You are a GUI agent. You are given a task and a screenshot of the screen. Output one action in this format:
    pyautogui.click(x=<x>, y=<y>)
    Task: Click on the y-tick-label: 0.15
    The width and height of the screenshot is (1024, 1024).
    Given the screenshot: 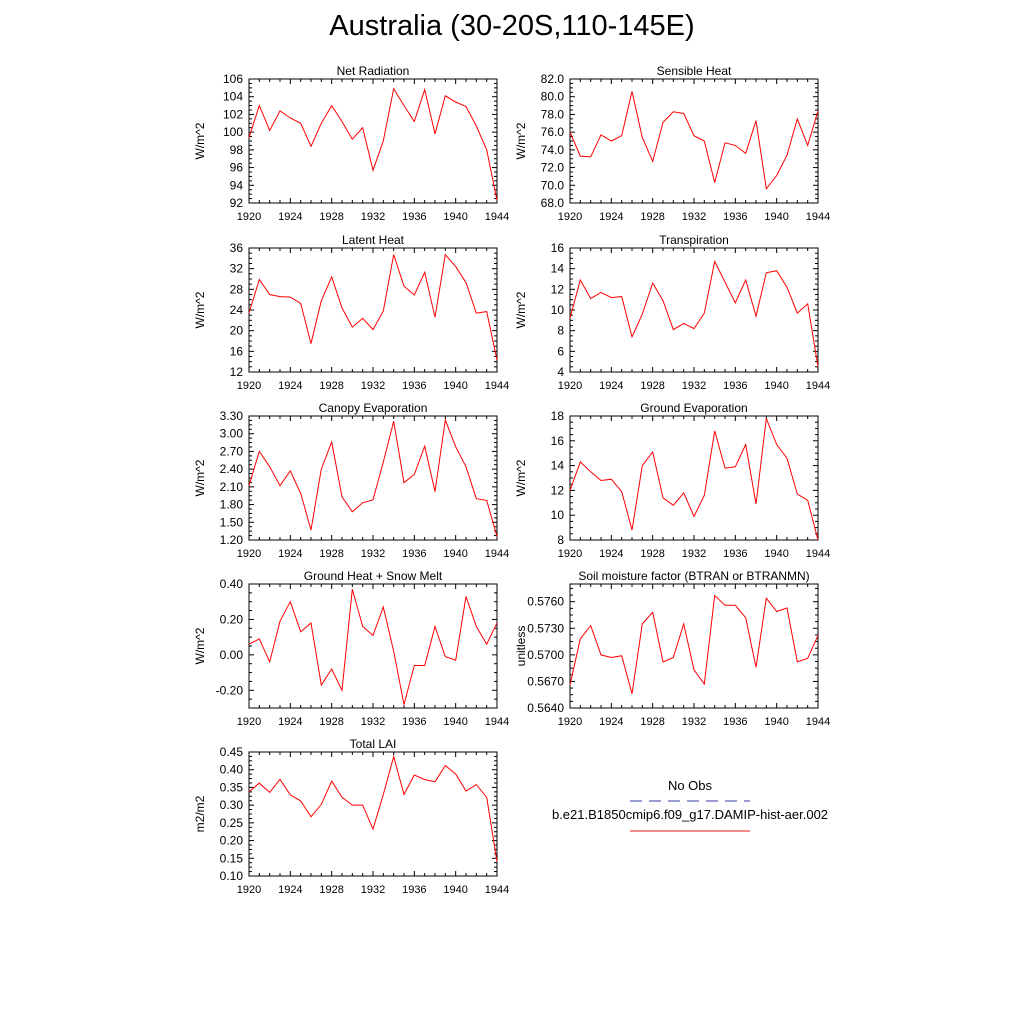 What is the action you would take?
    pyautogui.click(x=232, y=858)
    